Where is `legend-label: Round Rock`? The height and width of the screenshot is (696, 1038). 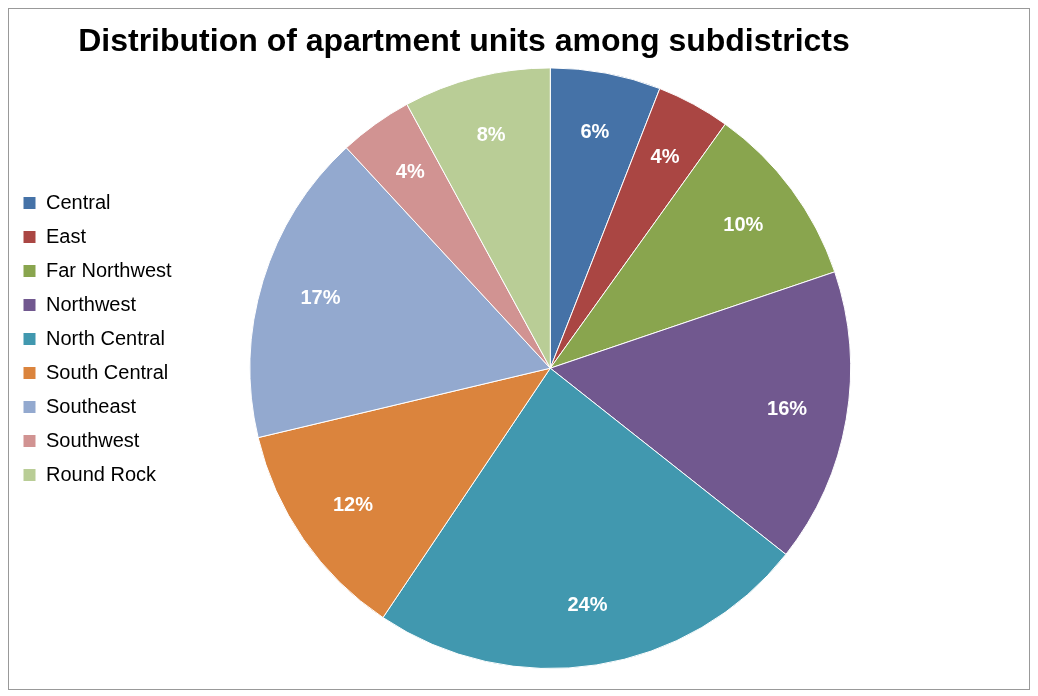
legend-label: Round Rock is located at coordinates (102, 473).